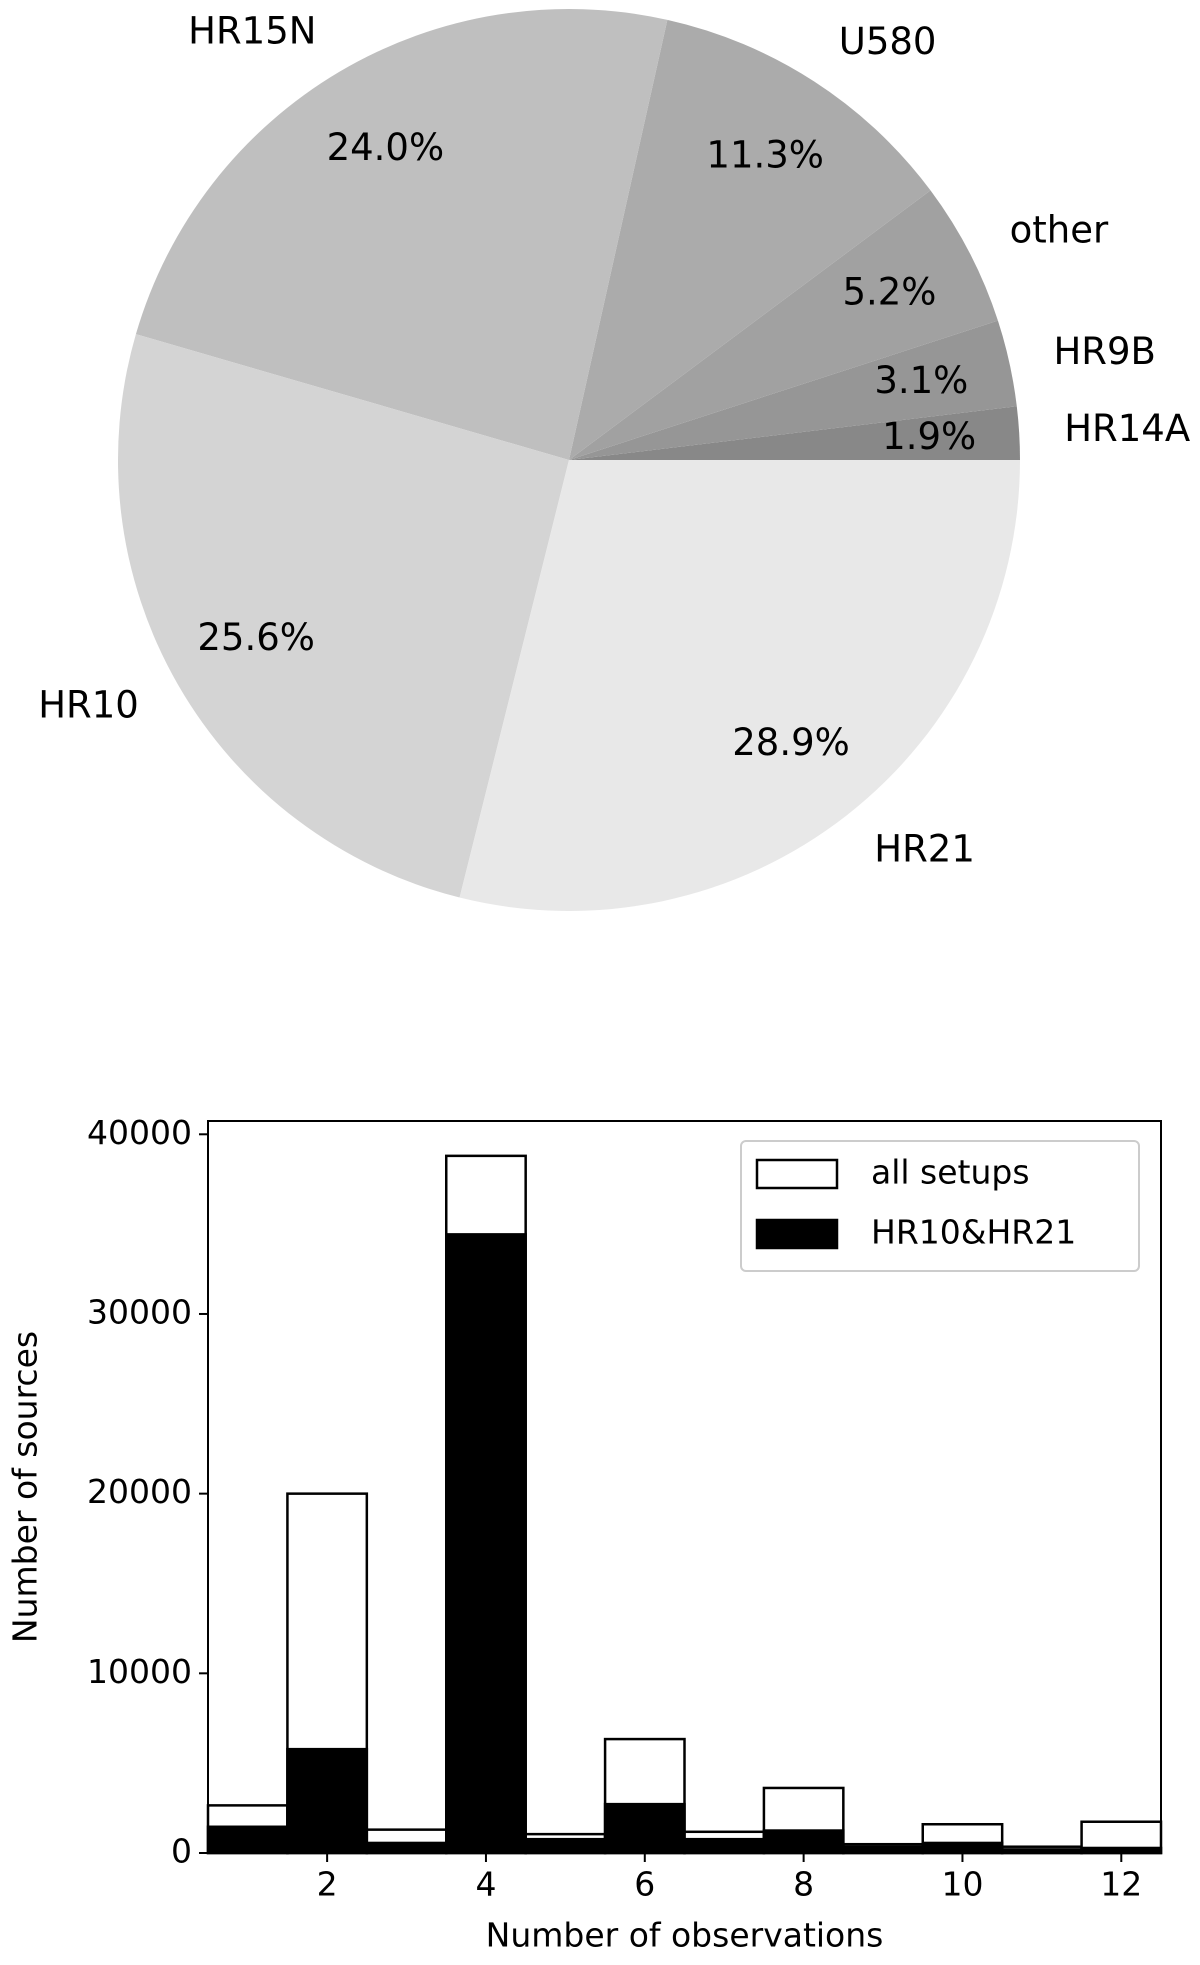 This screenshot has height=1965, width=1200. What do you see at coordinates (950, 1172) in the screenshot?
I see `legend-label: all setups` at bounding box center [950, 1172].